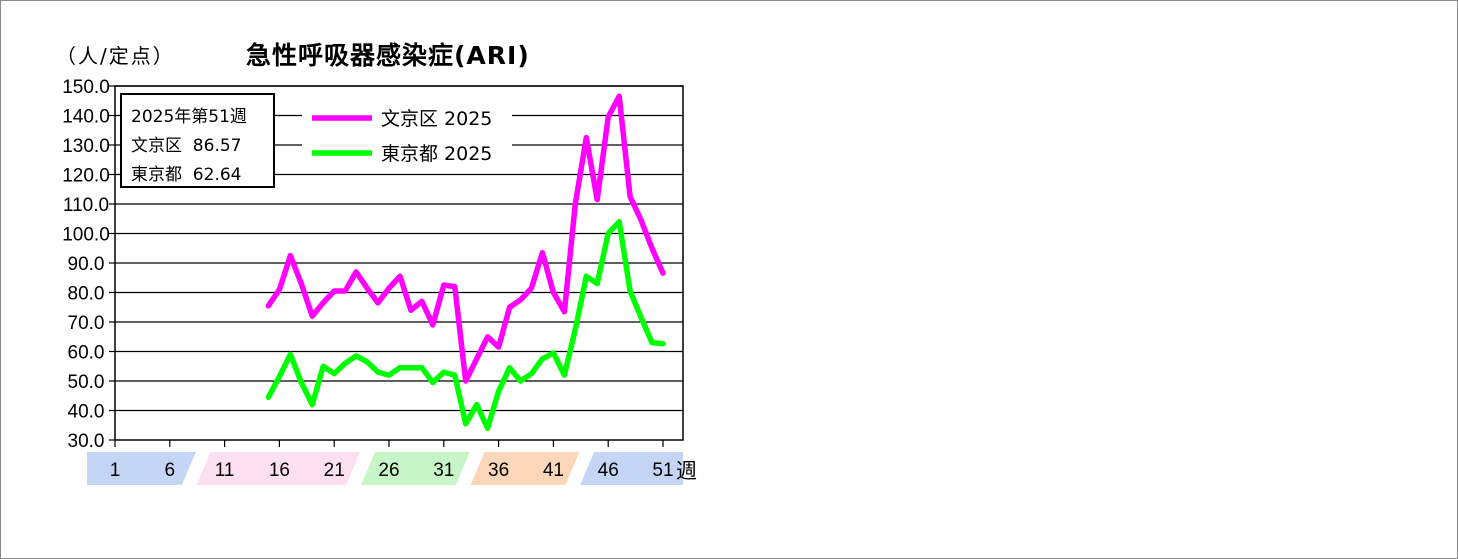 The width and height of the screenshot is (1458, 559). What do you see at coordinates (86, 117) in the screenshot?
I see `y-tick-label: 140.0` at bounding box center [86, 117].